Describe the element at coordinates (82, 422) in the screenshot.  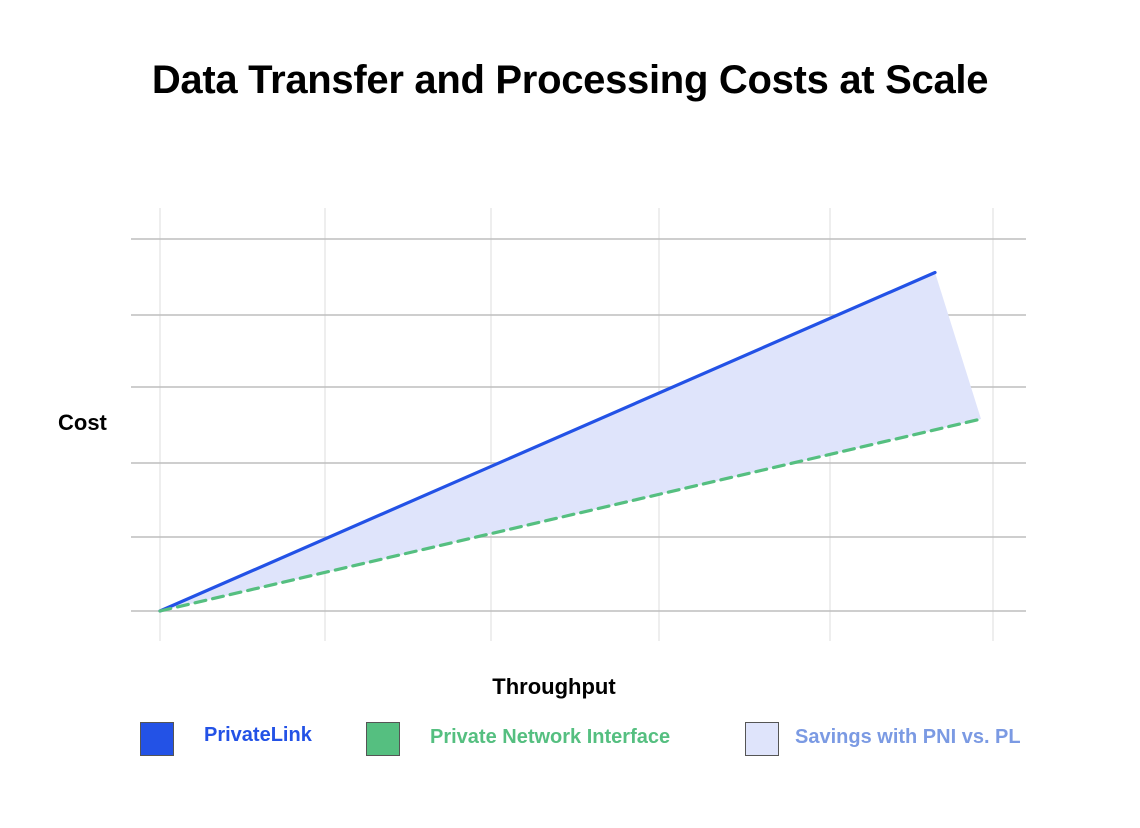
I see `y-axis-label: Cost` at that location.